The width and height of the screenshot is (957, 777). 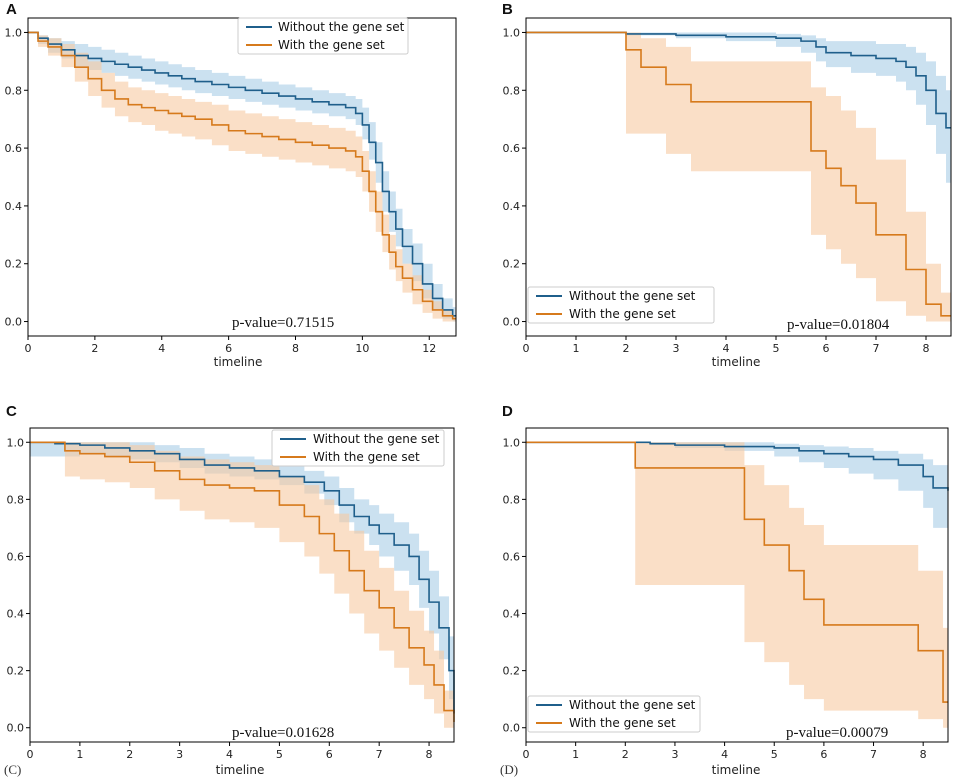 I want to click on with-gene-set-survival-line, so click(x=737, y=572).